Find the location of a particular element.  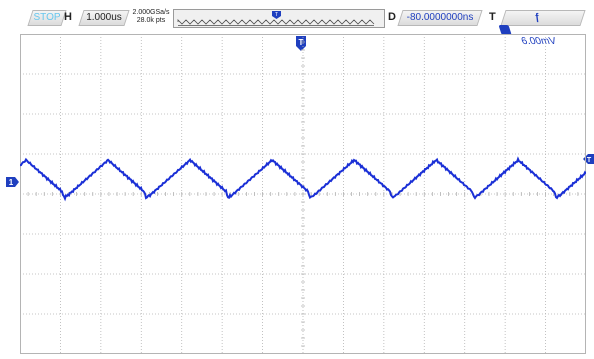

trigger-control: ƒ 1 6.00mV is located at coordinates (542, 28).